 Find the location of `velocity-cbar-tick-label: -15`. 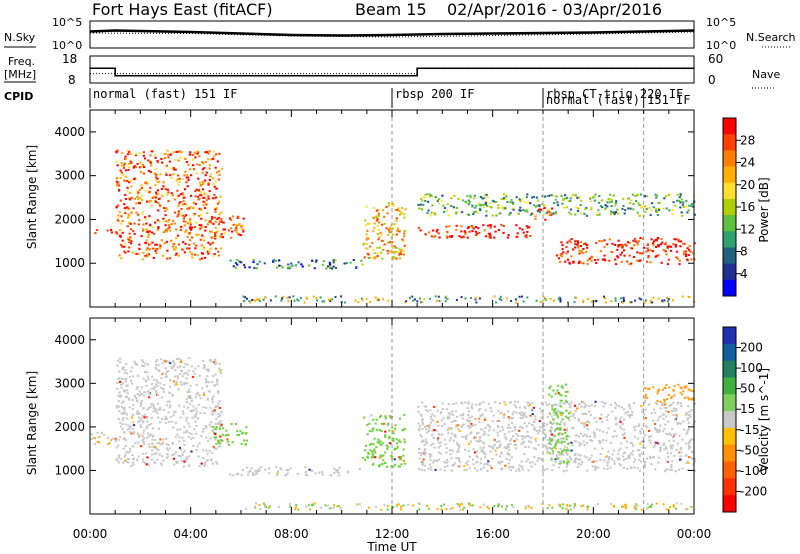

velocity-cbar-tick-label: -15 is located at coordinates (750, 430).